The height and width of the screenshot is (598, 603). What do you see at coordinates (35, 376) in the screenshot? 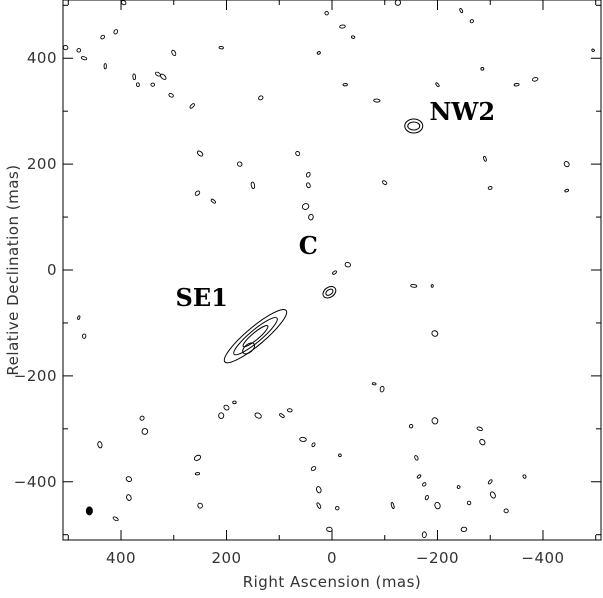
I see `y-tick-label: −200` at bounding box center [35, 376].